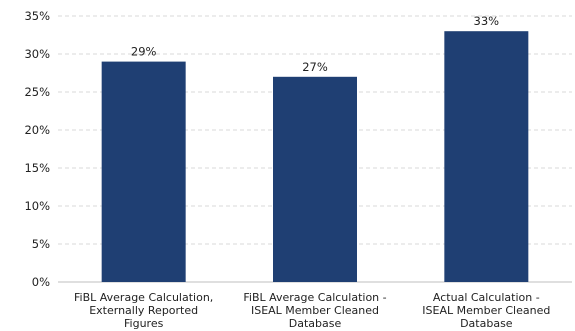 The width and height of the screenshot is (575, 331). What do you see at coordinates (37, 92) in the screenshot?
I see `y-tick-label: 25%` at bounding box center [37, 92].